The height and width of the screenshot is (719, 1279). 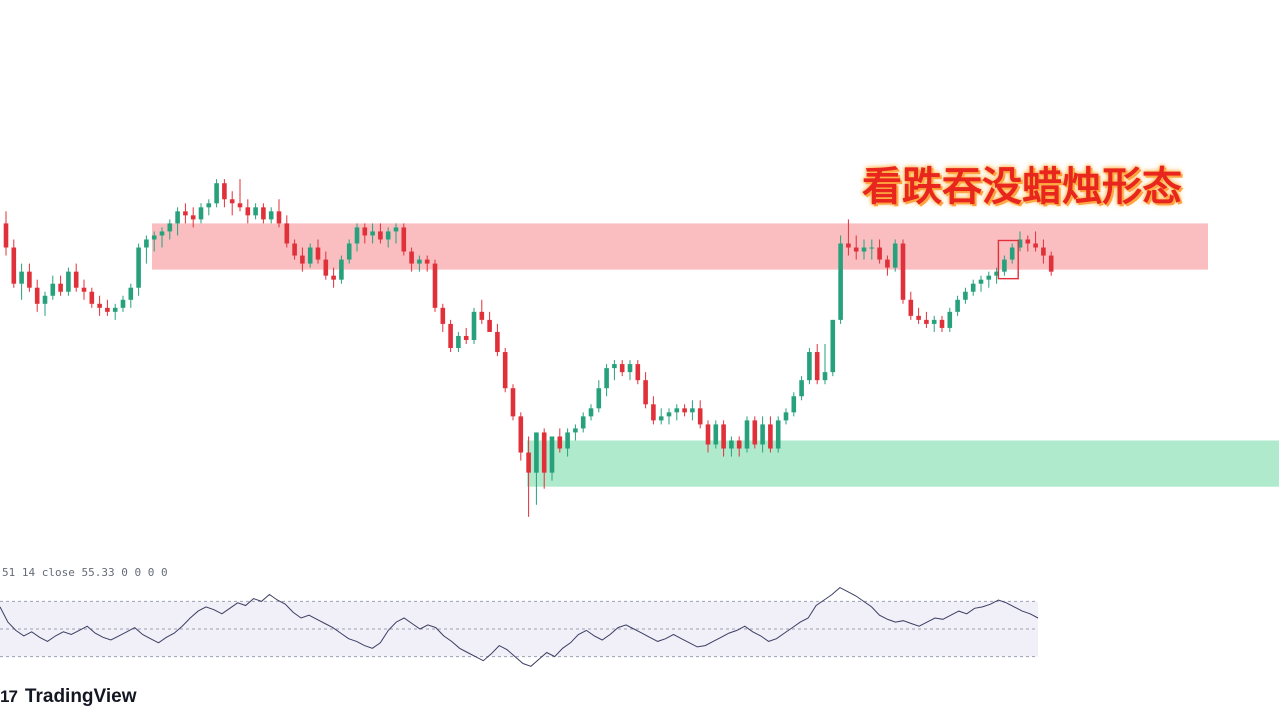 What do you see at coordinates (68, 697) in the screenshot?
I see `tradingview-brand: 17 TradingView` at bounding box center [68, 697].